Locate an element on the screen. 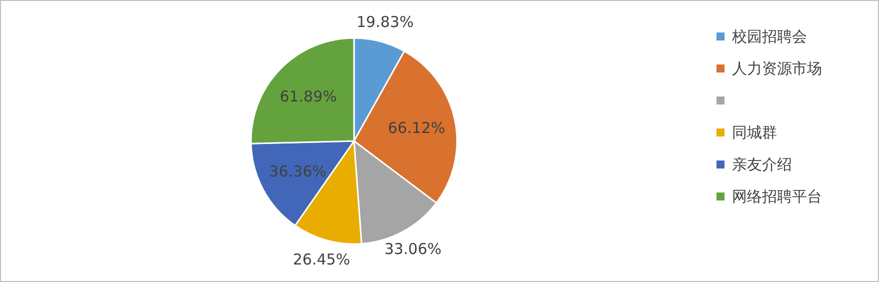  data-label: 66.12% is located at coordinates (417, 127).